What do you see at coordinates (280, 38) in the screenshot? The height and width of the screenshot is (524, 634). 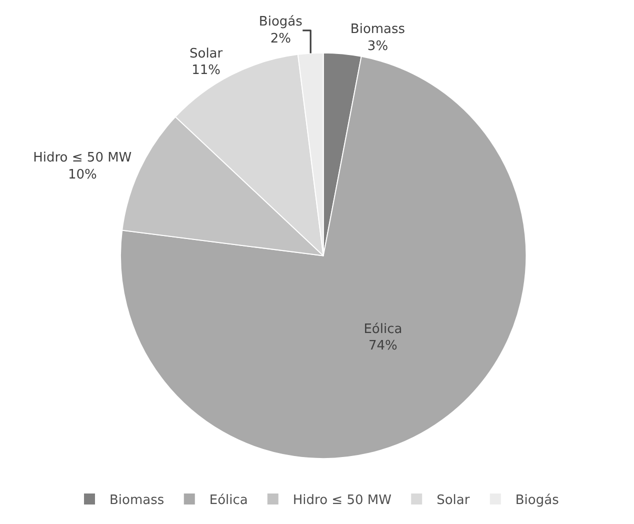 I see `data-label: 2%` at bounding box center [280, 38].